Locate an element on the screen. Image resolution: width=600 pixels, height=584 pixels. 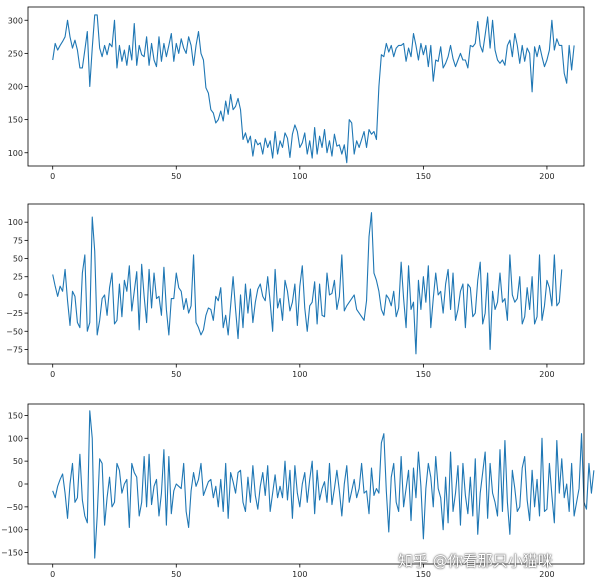
y-tick-label: 75 is located at coordinates (18, 240).